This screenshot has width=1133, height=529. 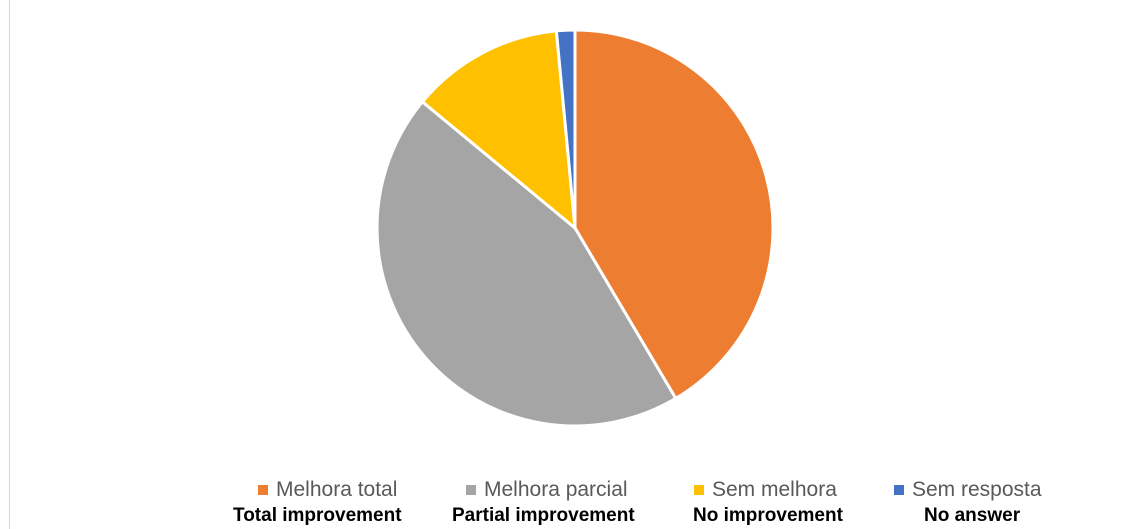 What do you see at coordinates (498, 129) in the screenshot?
I see `pie-slice-sem-melhora` at bounding box center [498, 129].